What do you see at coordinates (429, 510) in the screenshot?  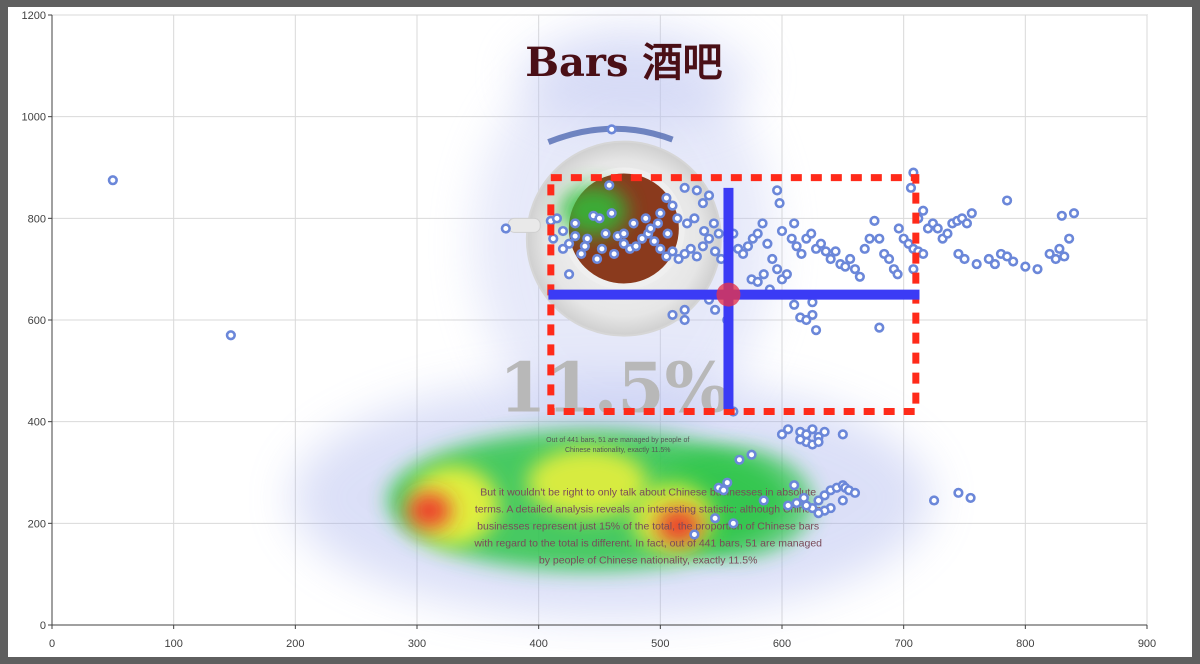 I see `heat-hotspot` at bounding box center [429, 510].